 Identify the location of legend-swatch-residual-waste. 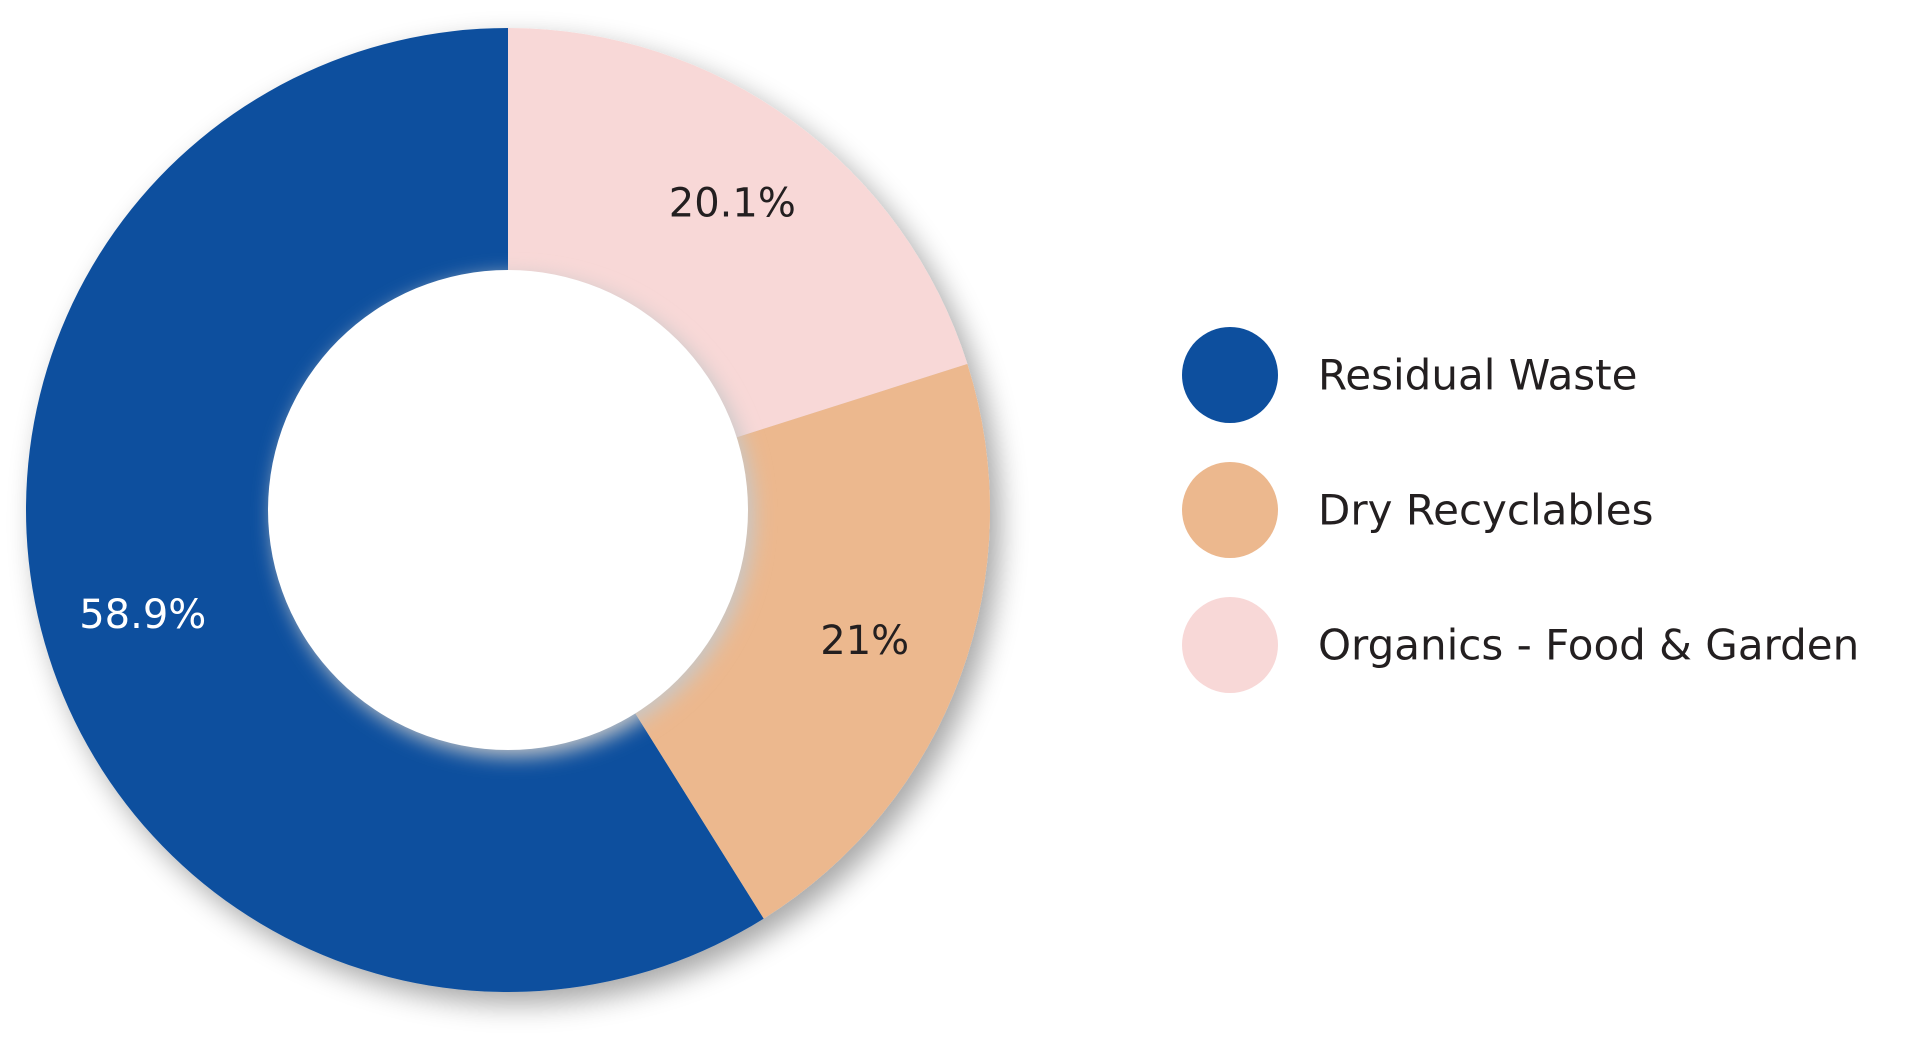
(1230, 375).